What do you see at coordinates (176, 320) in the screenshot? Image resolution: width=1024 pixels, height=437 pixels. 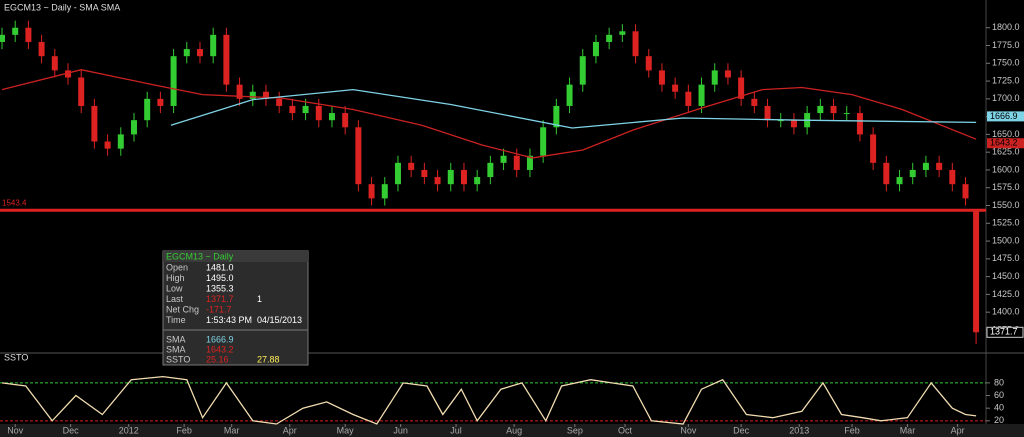 I see `info-label: Time` at bounding box center [176, 320].